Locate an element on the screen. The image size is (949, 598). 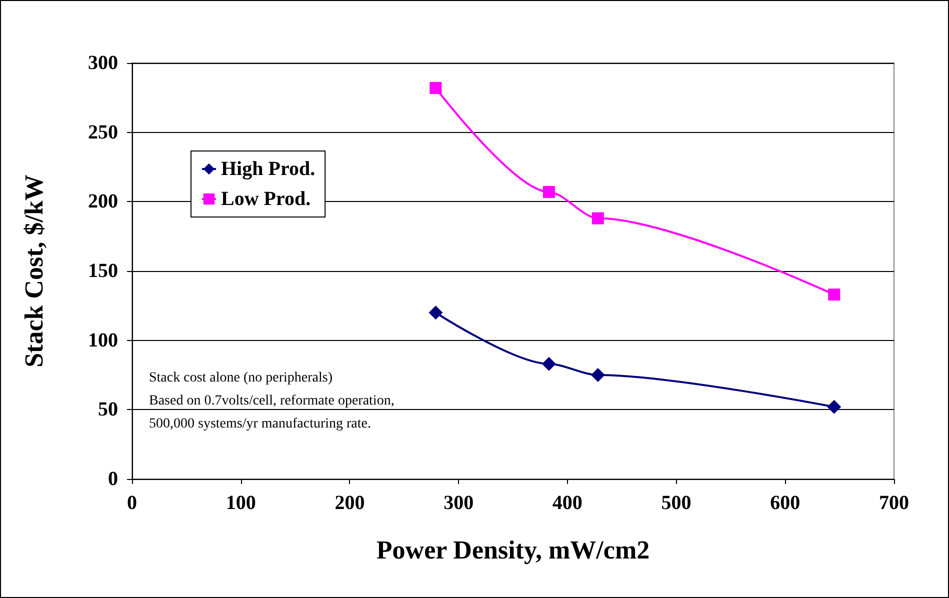
x-tick-label: 200 is located at coordinates (349, 503).